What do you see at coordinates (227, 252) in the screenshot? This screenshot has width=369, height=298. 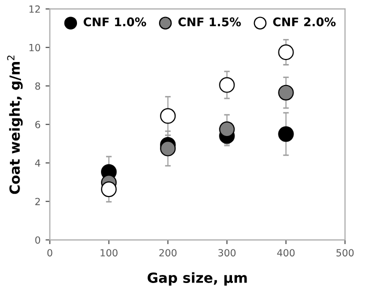 I see `x-tick-label: 300` at bounding box center [227, 252].